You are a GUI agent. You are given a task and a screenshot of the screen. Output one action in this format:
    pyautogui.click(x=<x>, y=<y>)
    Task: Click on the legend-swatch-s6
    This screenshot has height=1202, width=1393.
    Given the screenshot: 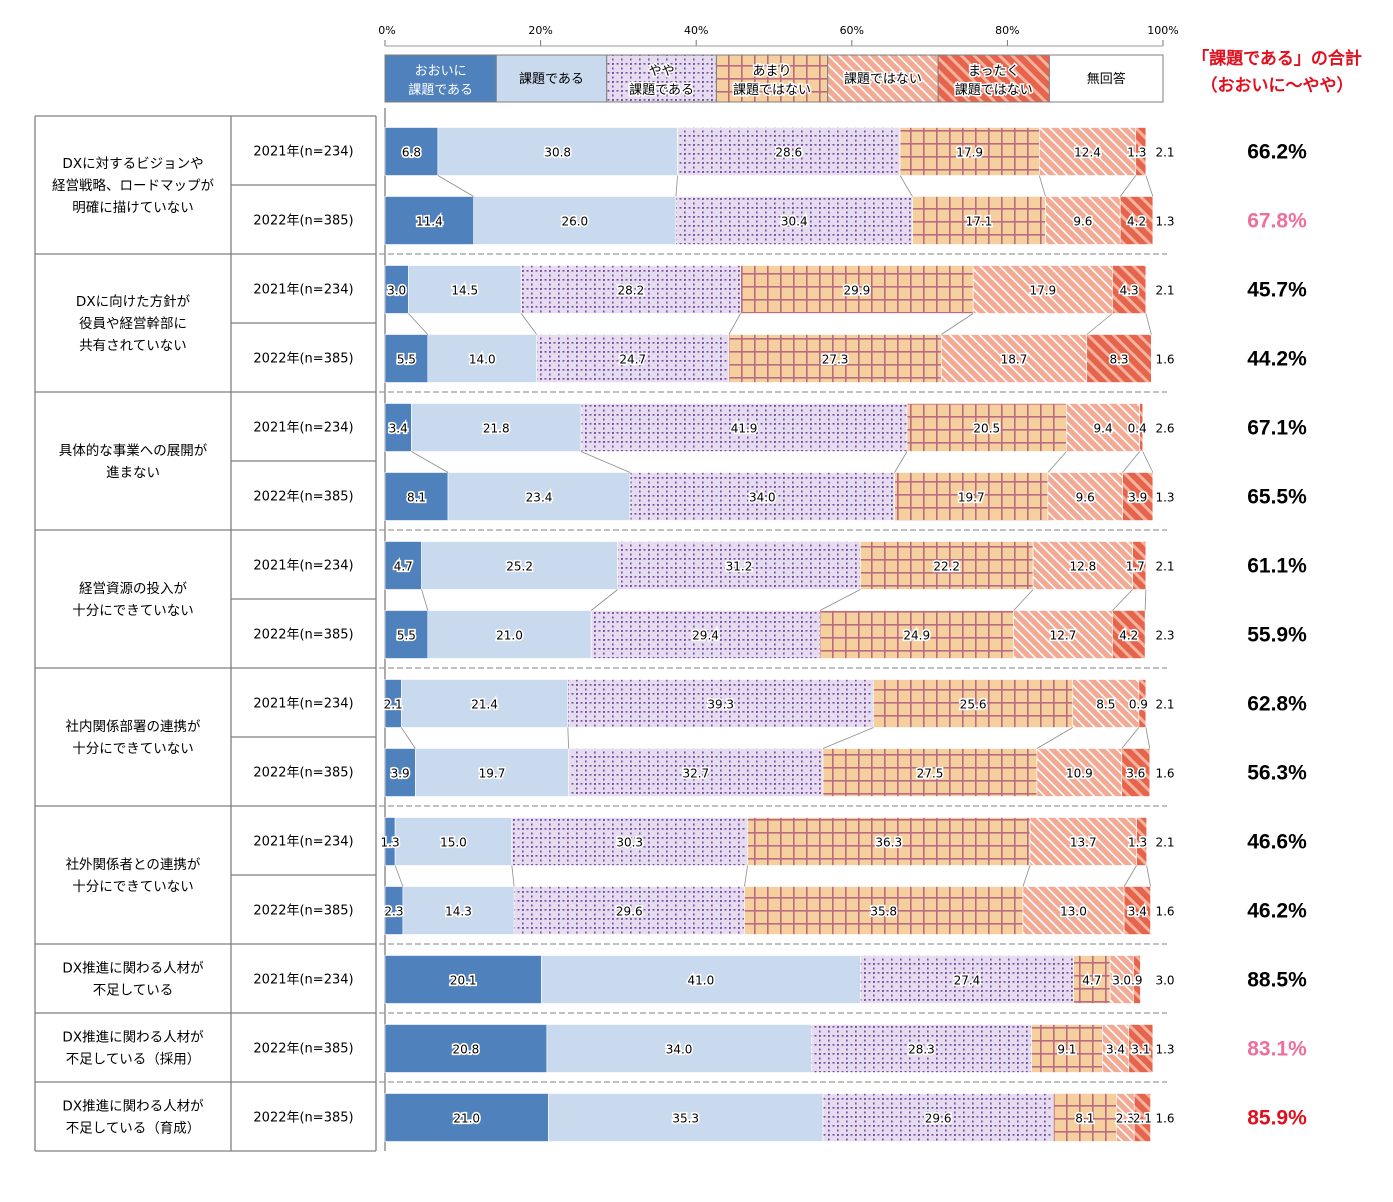 What is the action you would take?
    pyautogui.click(x=1106, y=78)
    